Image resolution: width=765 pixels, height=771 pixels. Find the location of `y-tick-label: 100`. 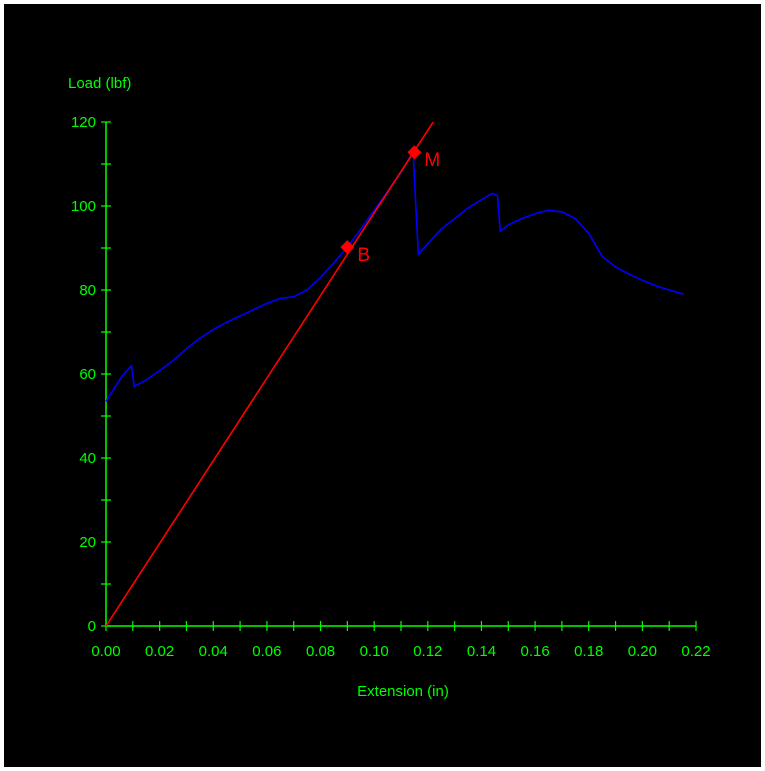

y-tick-label: 100 is located at coordinates (83, 206).